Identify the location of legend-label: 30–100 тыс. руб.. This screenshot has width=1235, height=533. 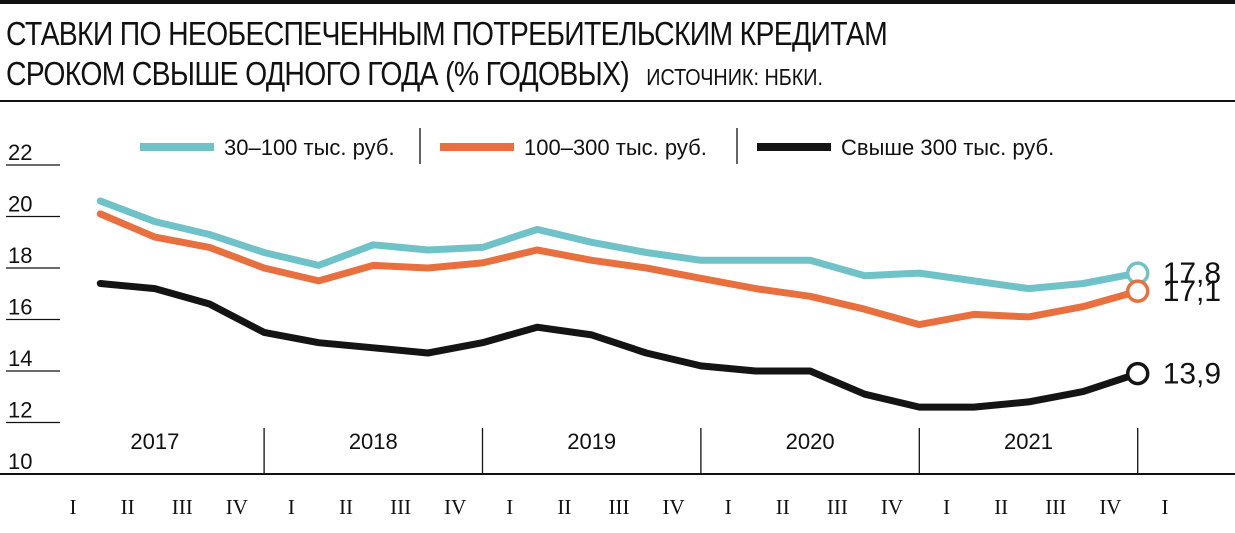
(309, 147).